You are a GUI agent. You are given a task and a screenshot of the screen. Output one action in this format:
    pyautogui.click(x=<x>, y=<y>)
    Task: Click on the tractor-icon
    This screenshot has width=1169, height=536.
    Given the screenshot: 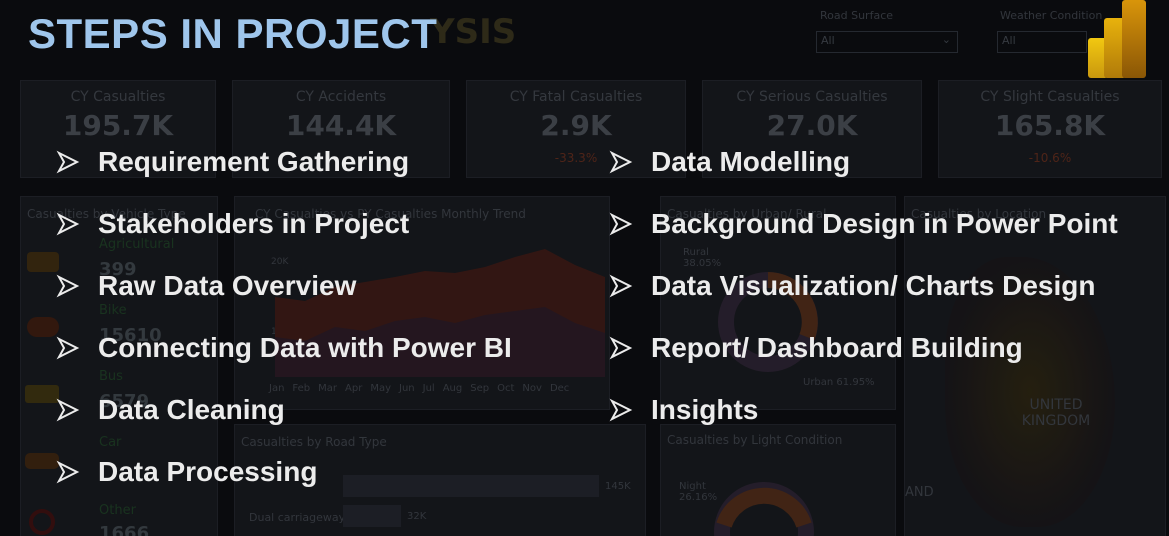 What is the action you would take?
    pyautogui.click(x=43, y=262)
    